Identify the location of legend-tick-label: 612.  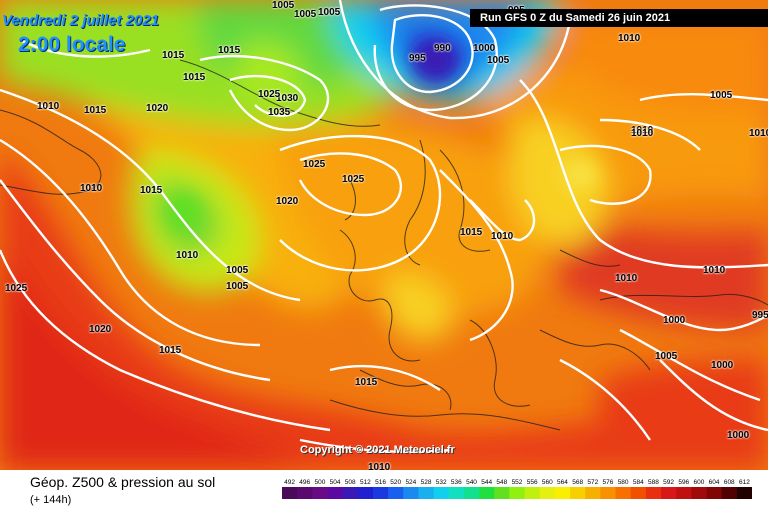
(744, 482).